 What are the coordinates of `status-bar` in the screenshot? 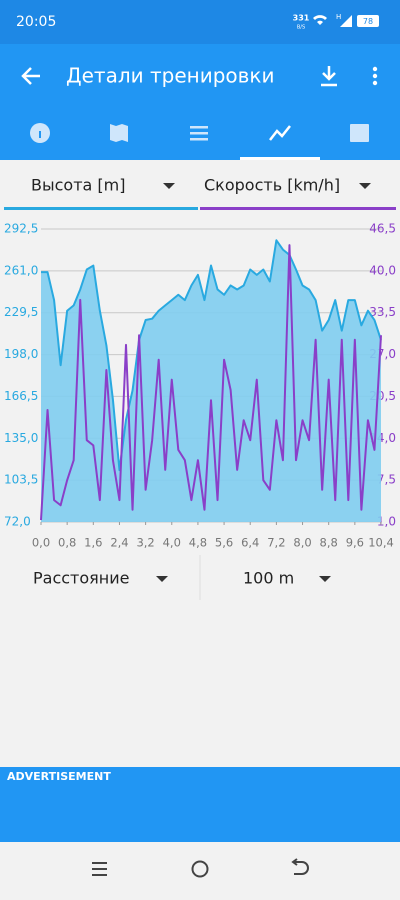 It's located at (200, 22).